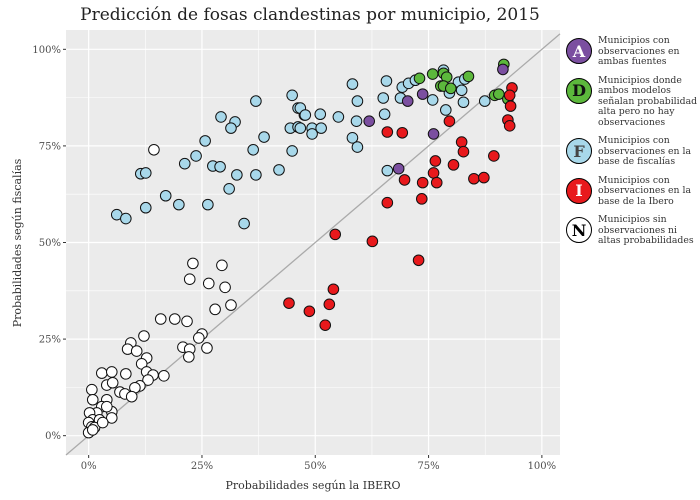  I want to click on y-tick-label: 50%, so click(50, 243).